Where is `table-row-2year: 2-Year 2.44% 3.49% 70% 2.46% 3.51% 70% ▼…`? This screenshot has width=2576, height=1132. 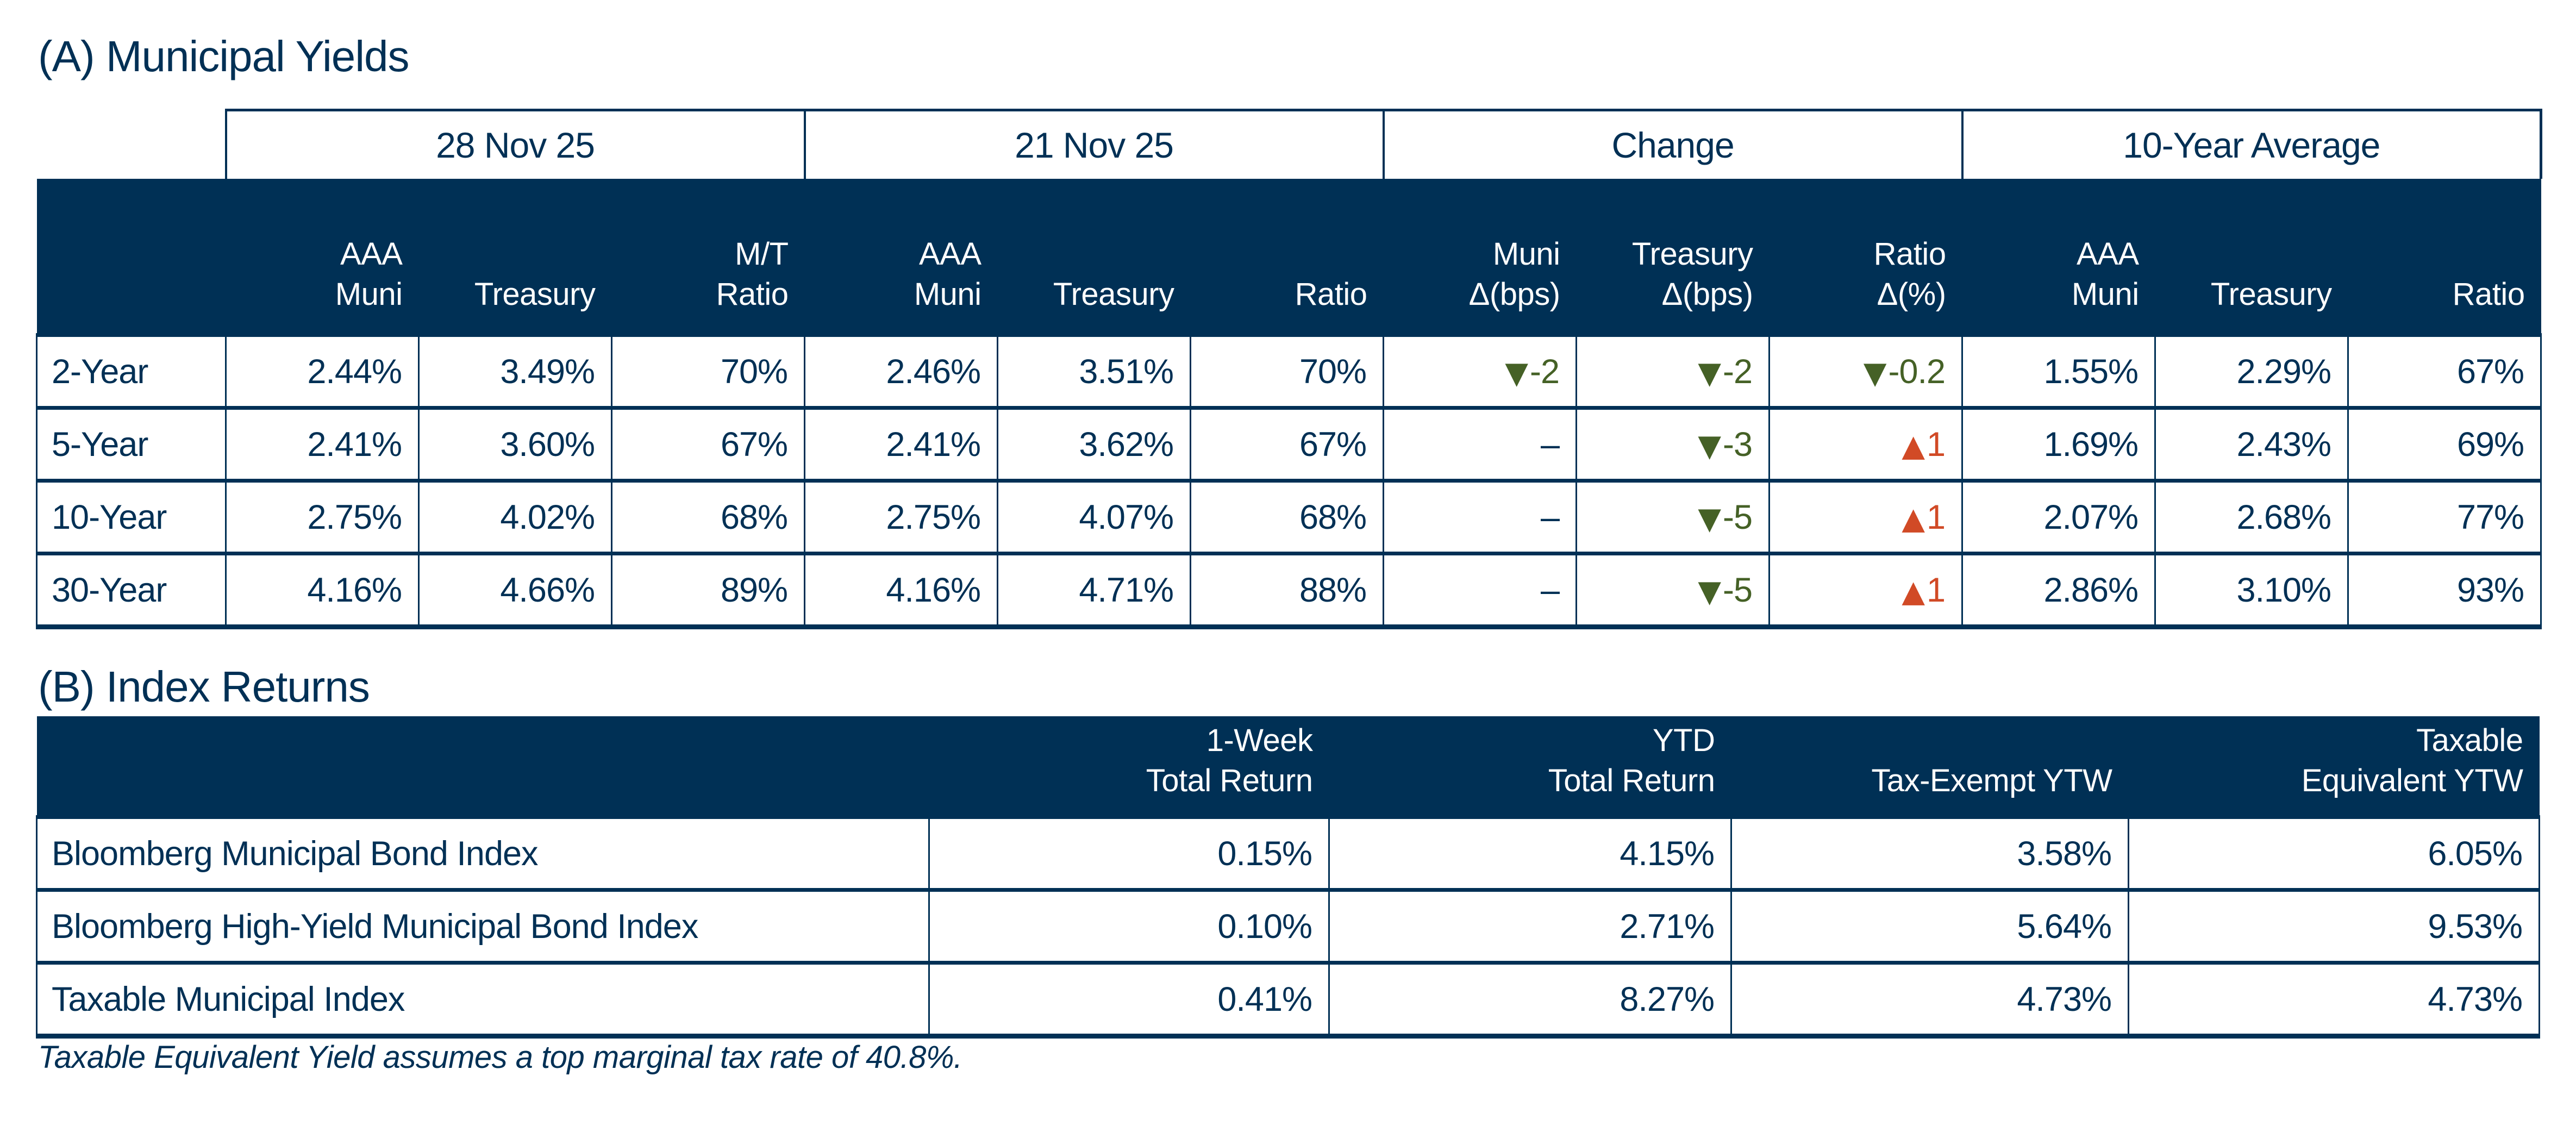
table-row-2year: 2-Year 2.44% 3.49% 70% 2.46% 3.51% 70% ▼… is located at coordinates (1289, 371).